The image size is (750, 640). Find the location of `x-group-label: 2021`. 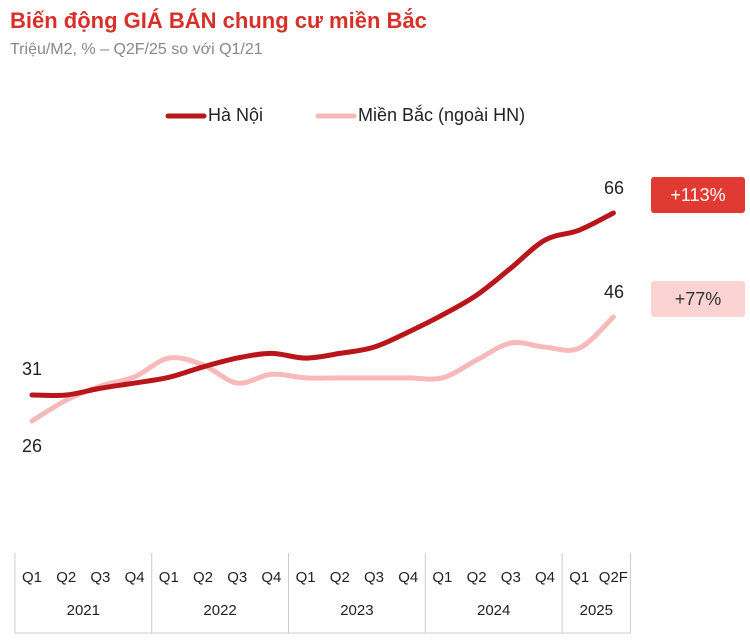

x-group-label: 2021 is located at coordinates (83, 610).